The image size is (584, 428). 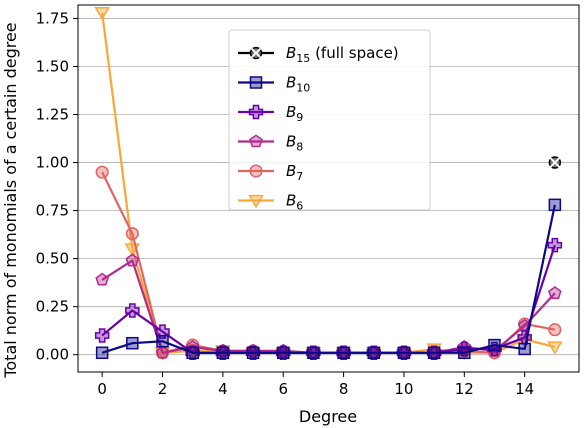 I want to click on legend-box, so click(x=329, y=120).